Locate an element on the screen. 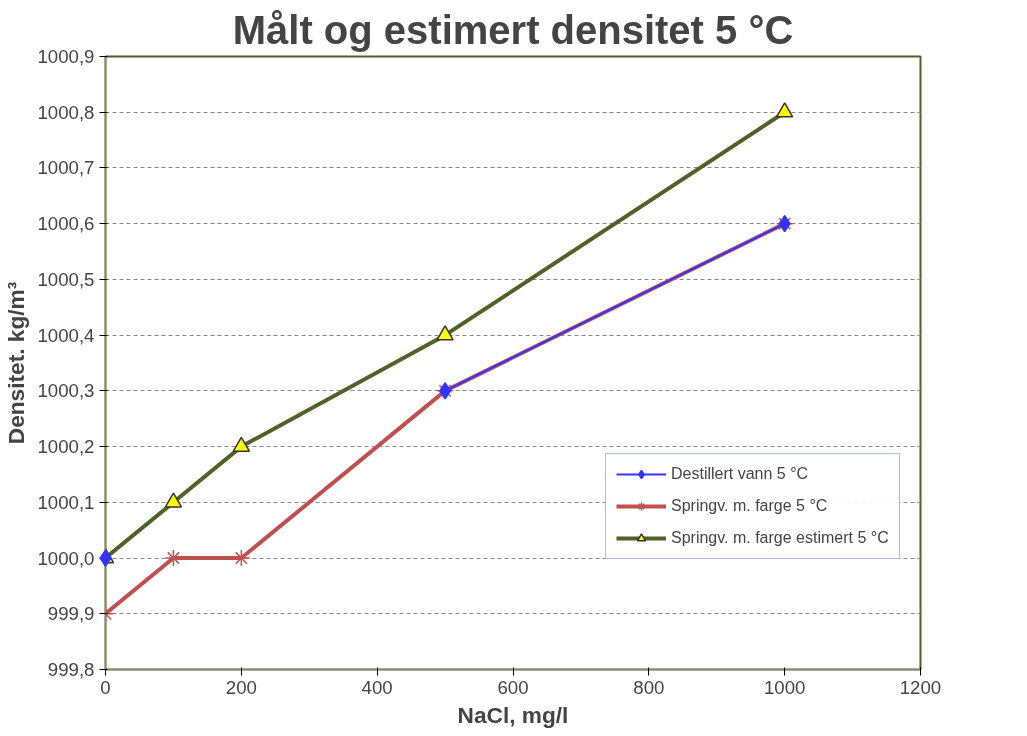 The height and width of the screenshot is (736, 1027). legend-label: Destillert vann 5 °C is located at coordinates (740, 474).